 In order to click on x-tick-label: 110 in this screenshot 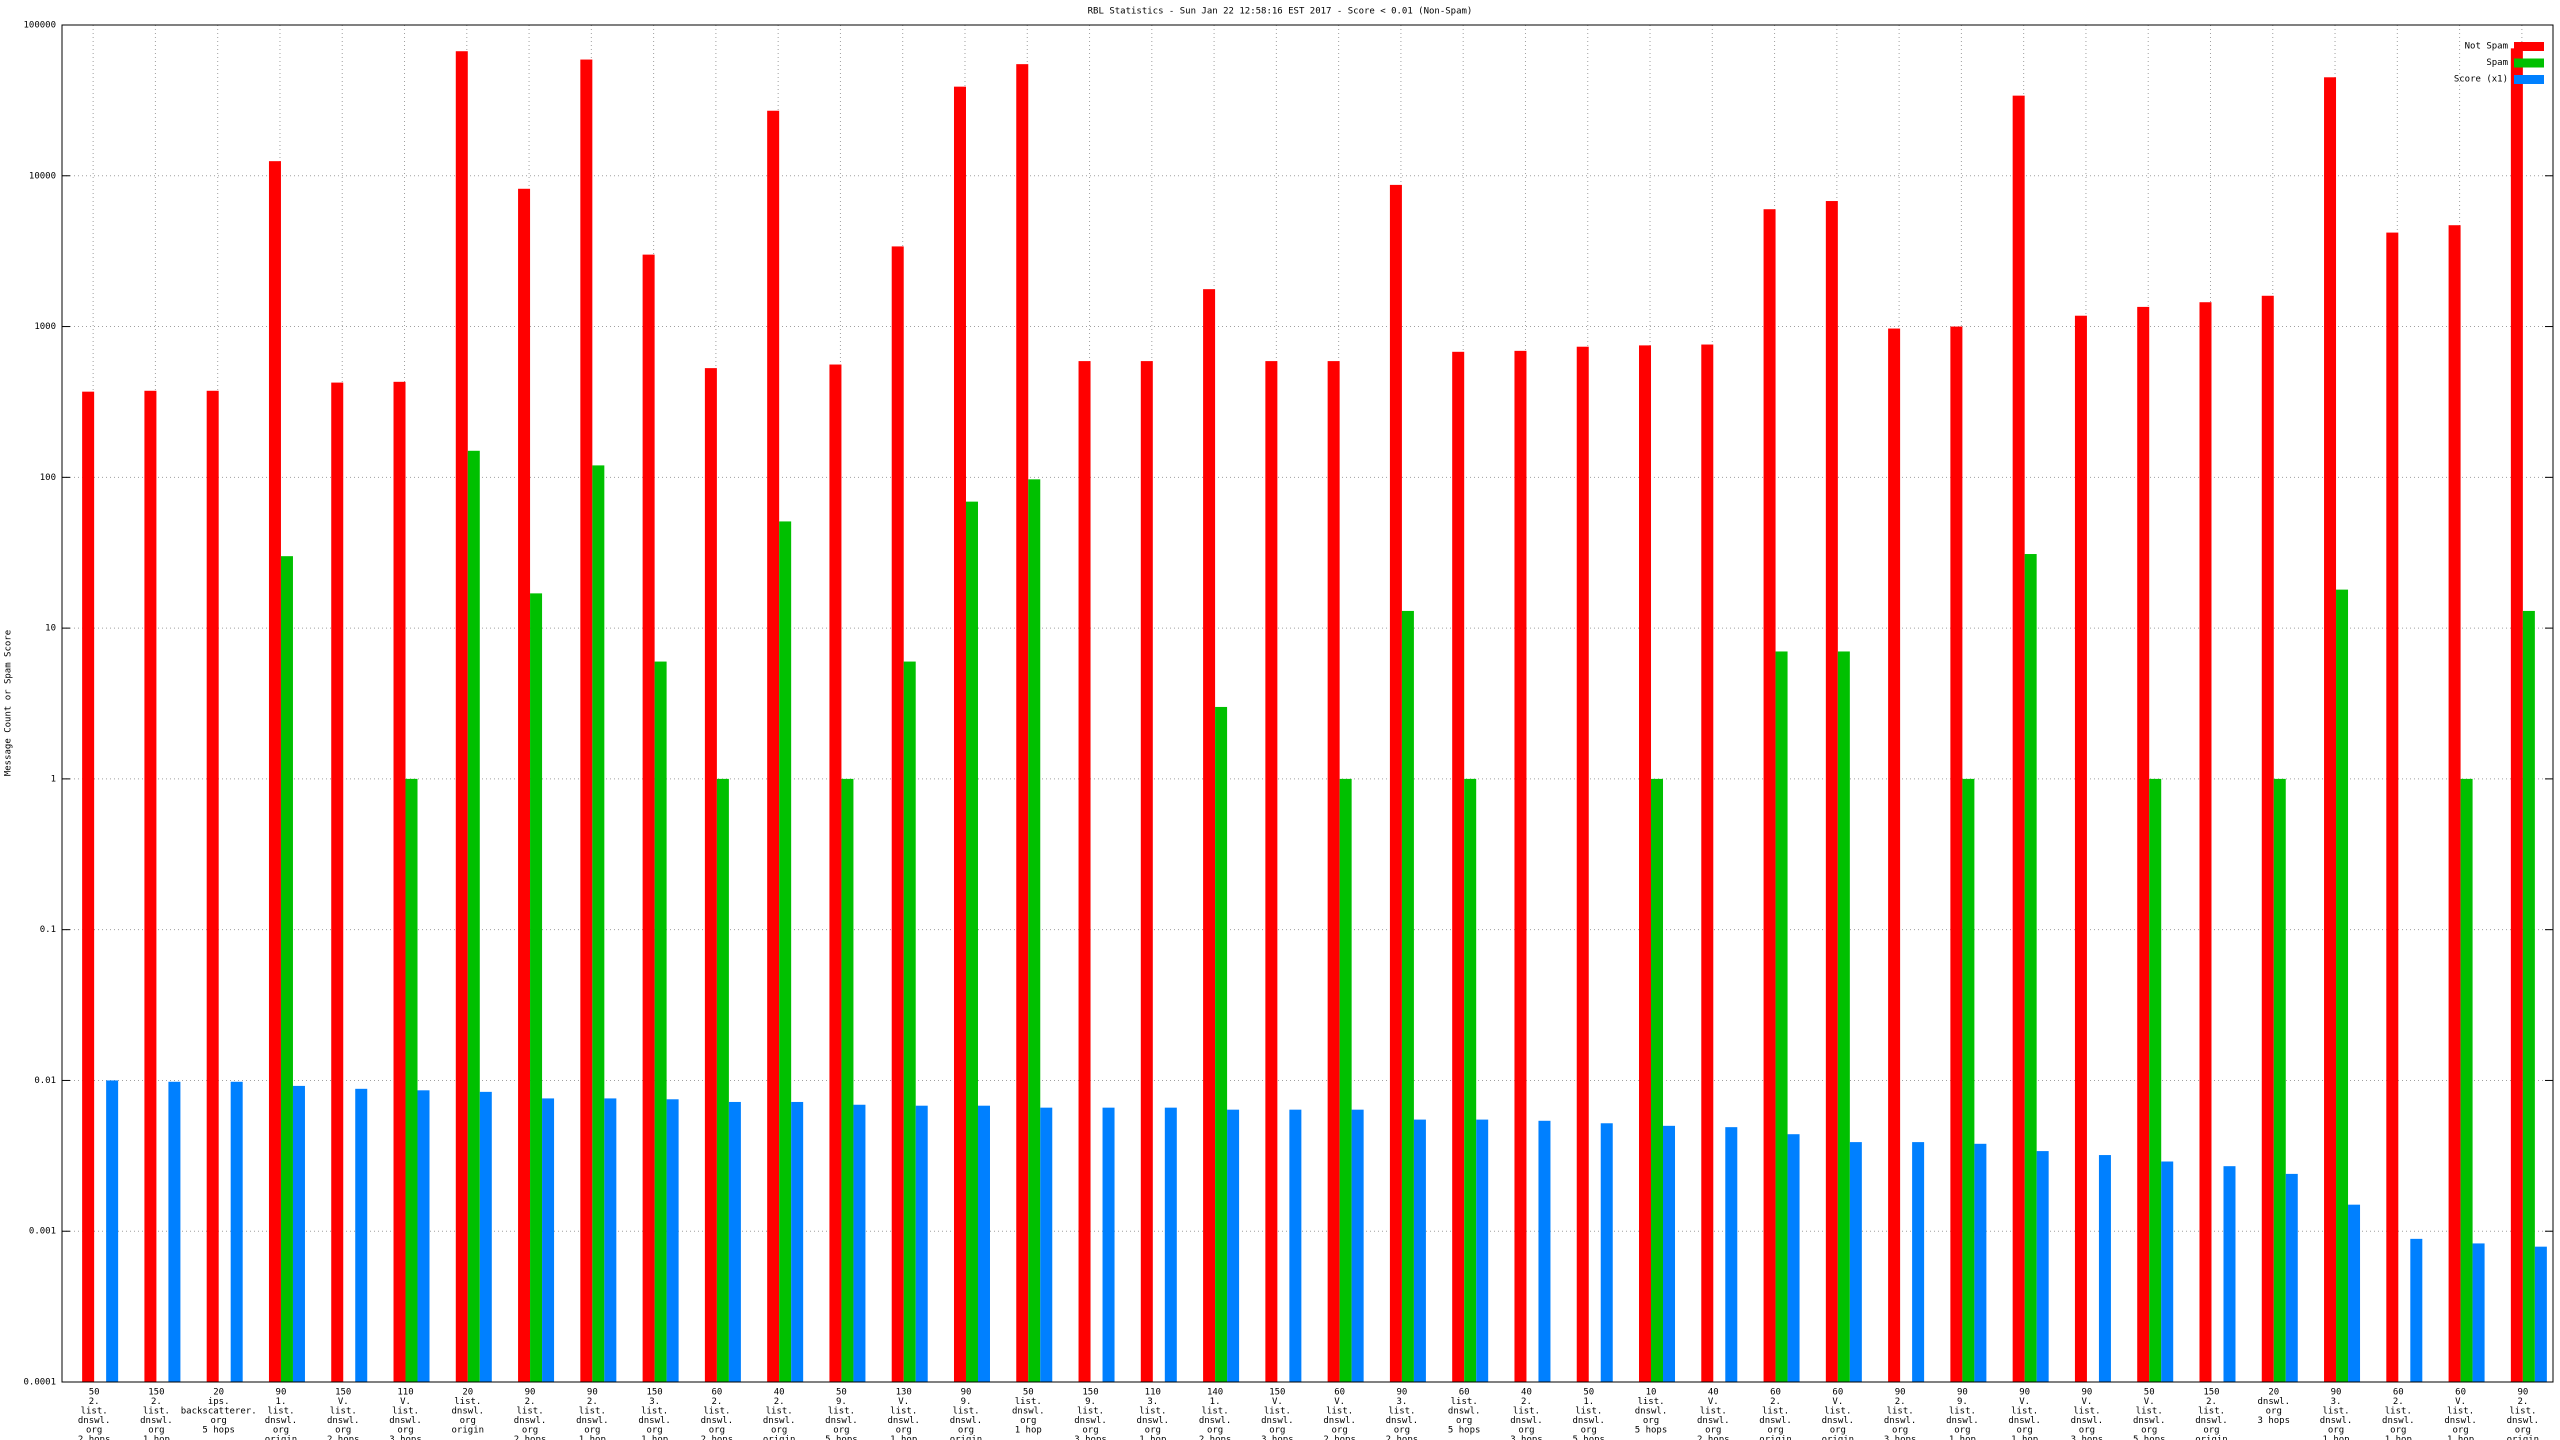, I will do `click(1153, 1393)`.